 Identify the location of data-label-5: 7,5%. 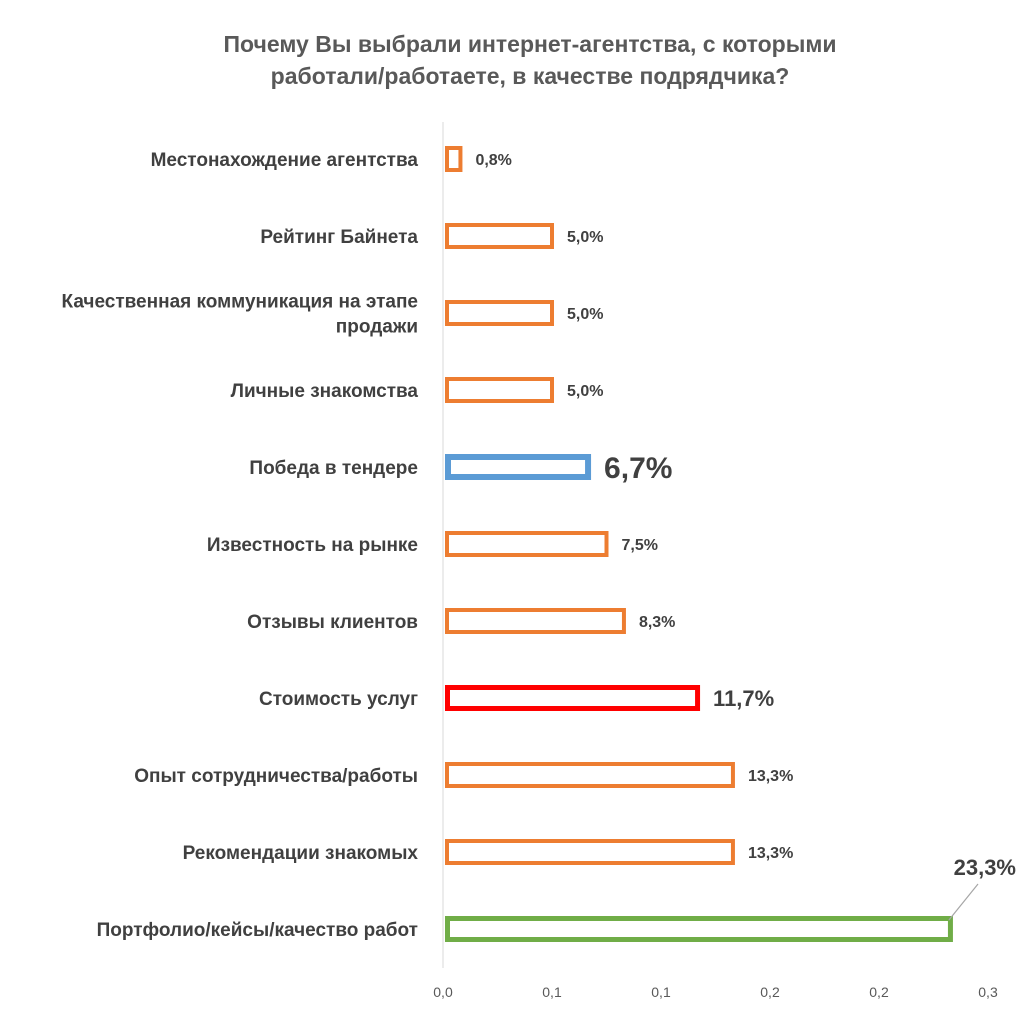
(640, 545).